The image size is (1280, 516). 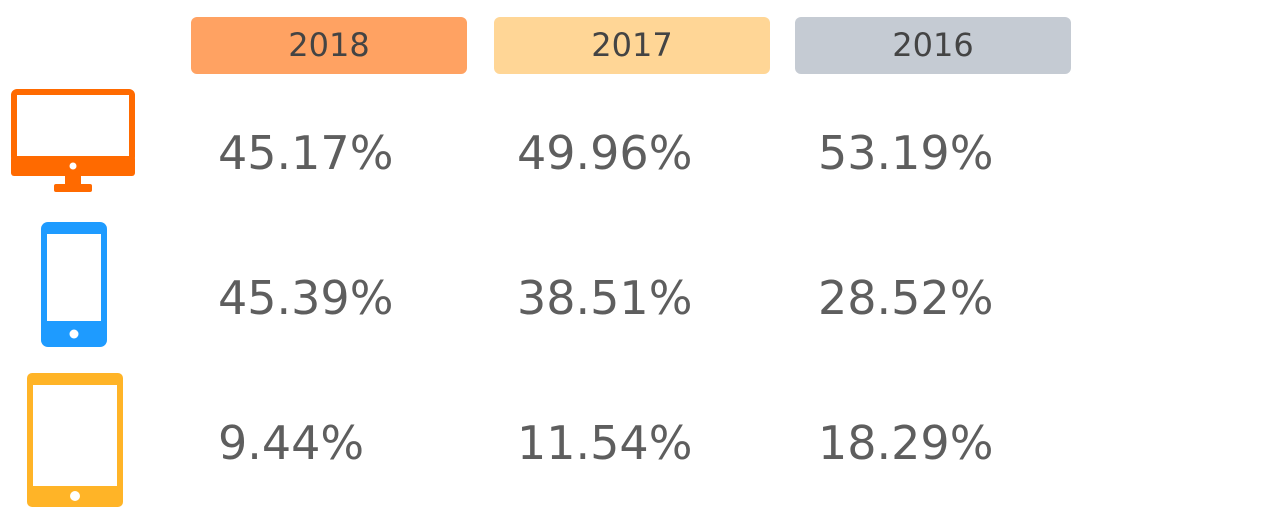 What do you see at coordinates (329, 45) in the screenshot?
I see `year-header: 2018` at bounding box center [329, 45].